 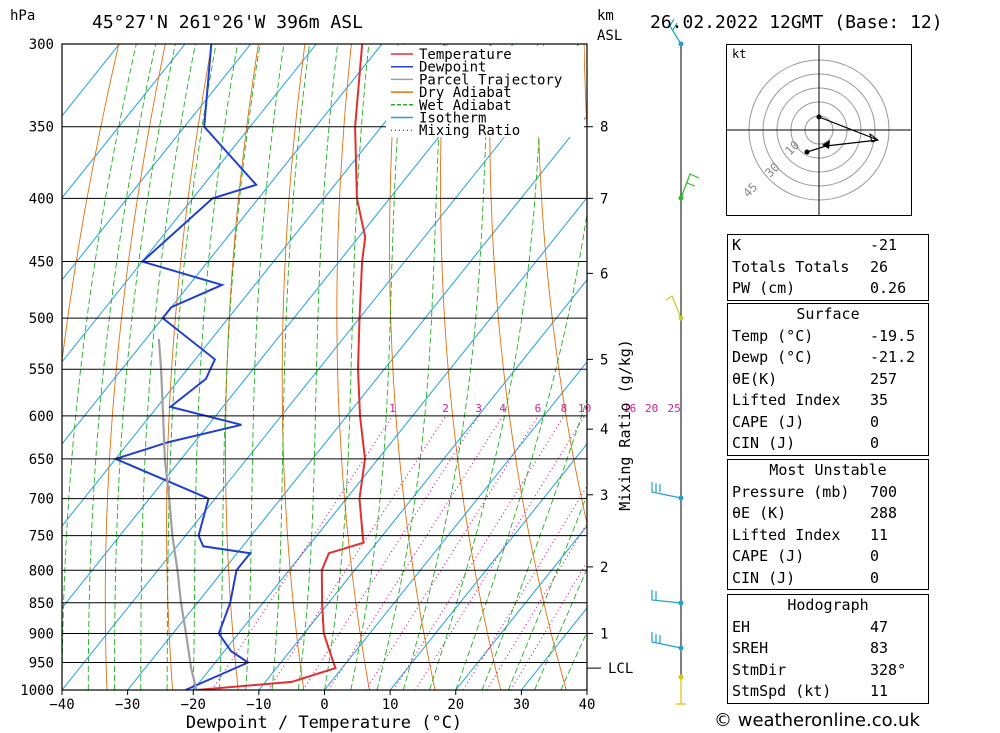 What do you see at coordinates (41, 199) in the screenshot?
I see `pressure-tick-label: 400` at bounding box center [41, 199].